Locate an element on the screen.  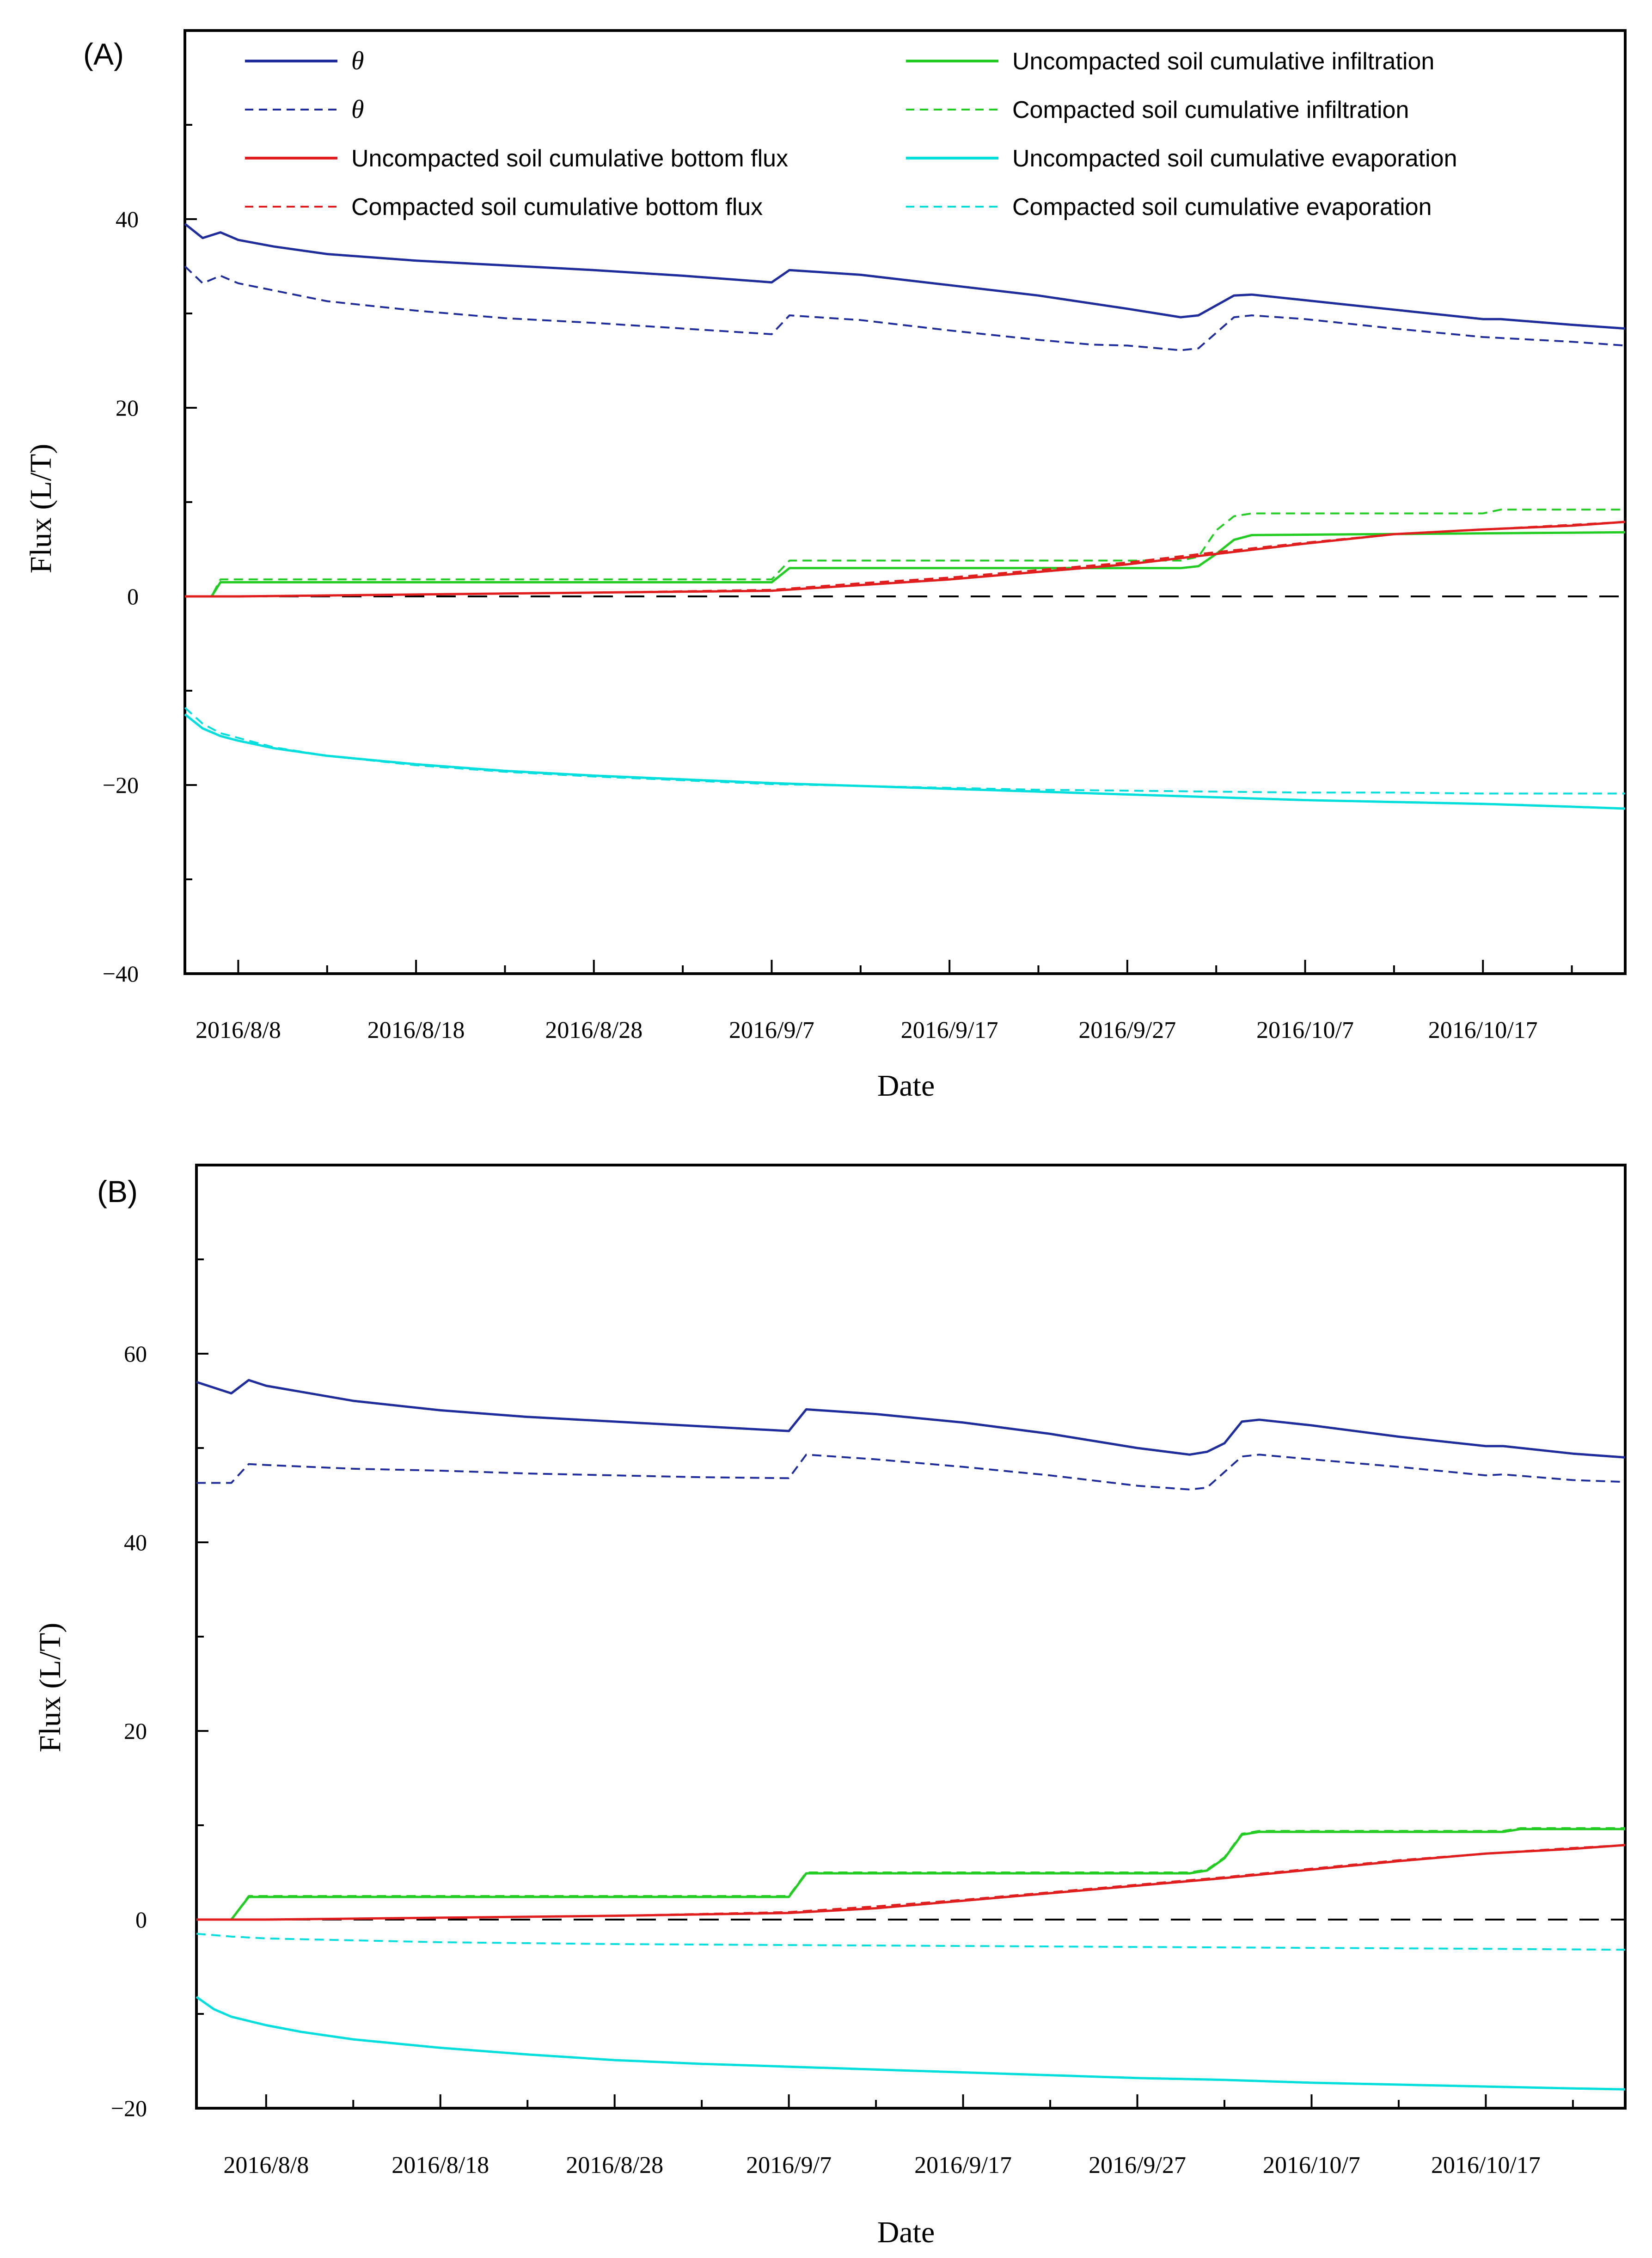
panel-b-y-tick-label: 60 is located at coordinates (135, 1354).